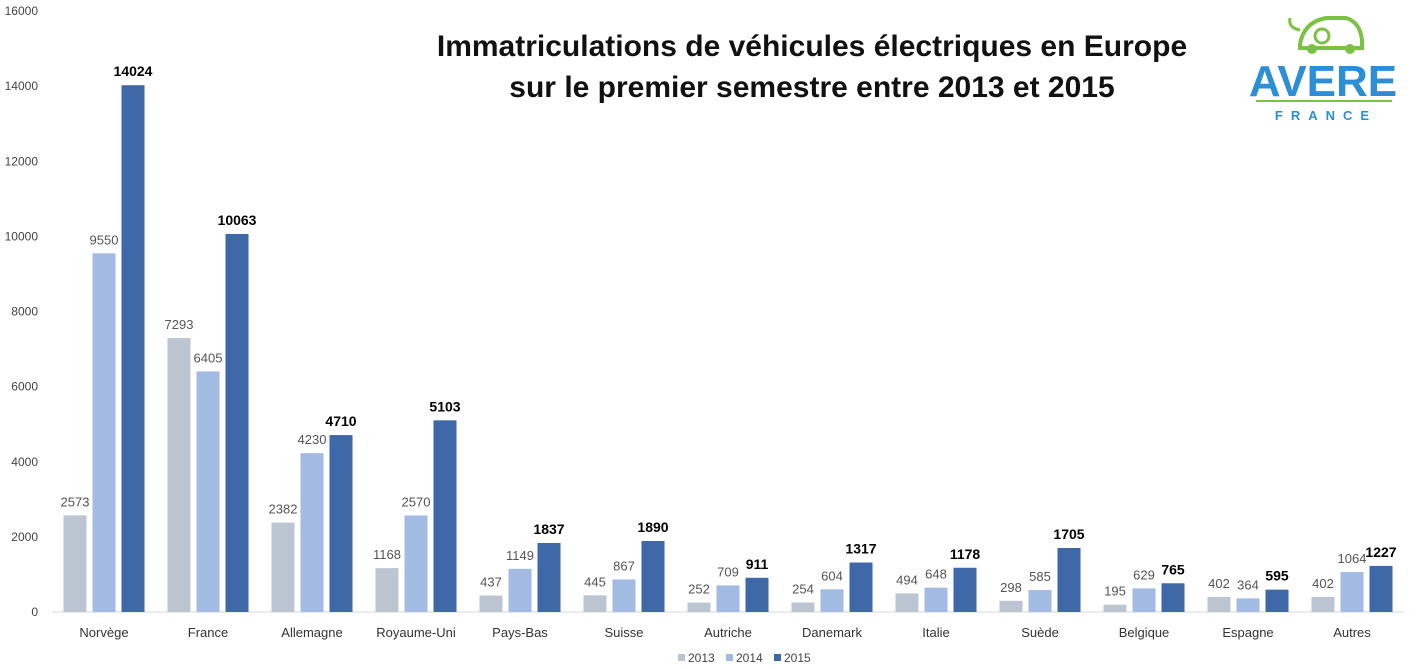 This screenshot has width=1418, height=669. What do you see at coordinates (699, 589) in the screenshot?
I see `data-label: 252` at bounding box center [699, 589].